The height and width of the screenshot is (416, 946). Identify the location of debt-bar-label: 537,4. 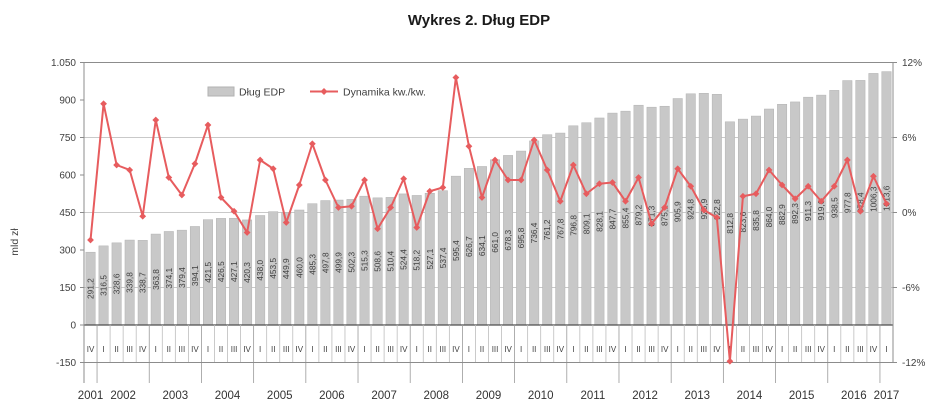
(443, 257).